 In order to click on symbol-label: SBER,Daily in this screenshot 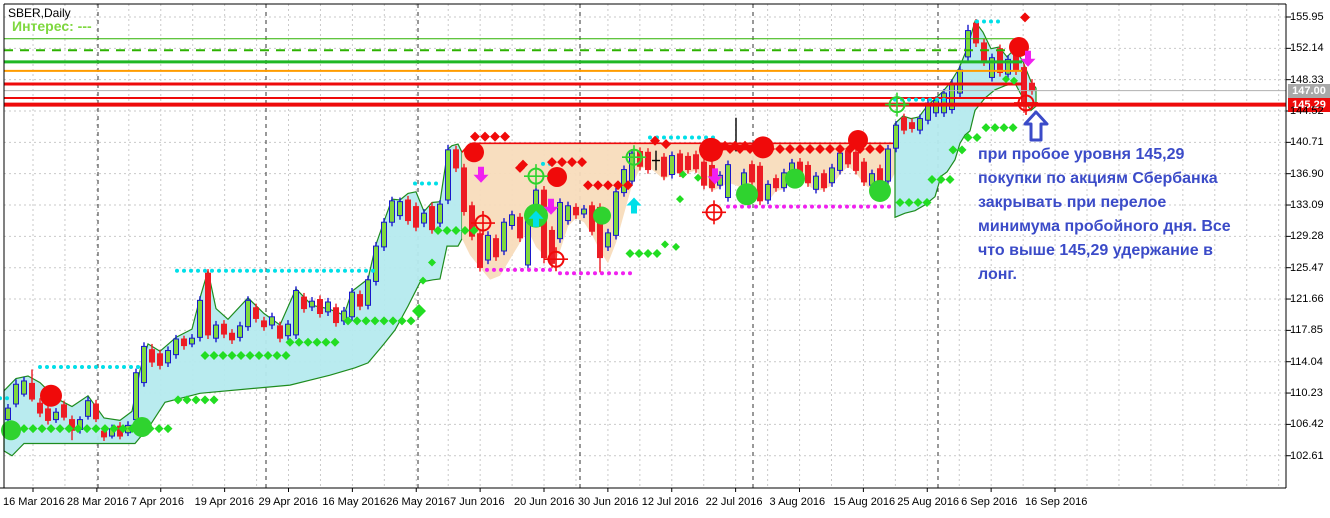, I will do `click(39, 13)`.